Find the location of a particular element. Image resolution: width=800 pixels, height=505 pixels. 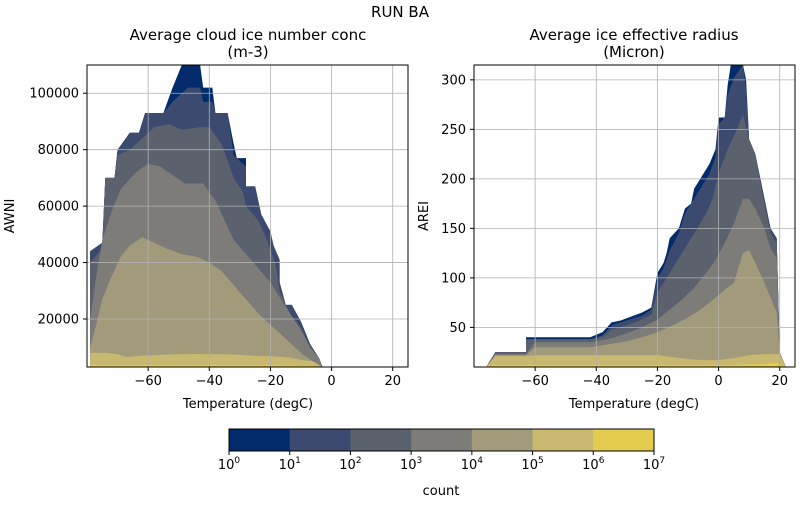

figure-title: RUN BA is located at coordinates (400, 12).